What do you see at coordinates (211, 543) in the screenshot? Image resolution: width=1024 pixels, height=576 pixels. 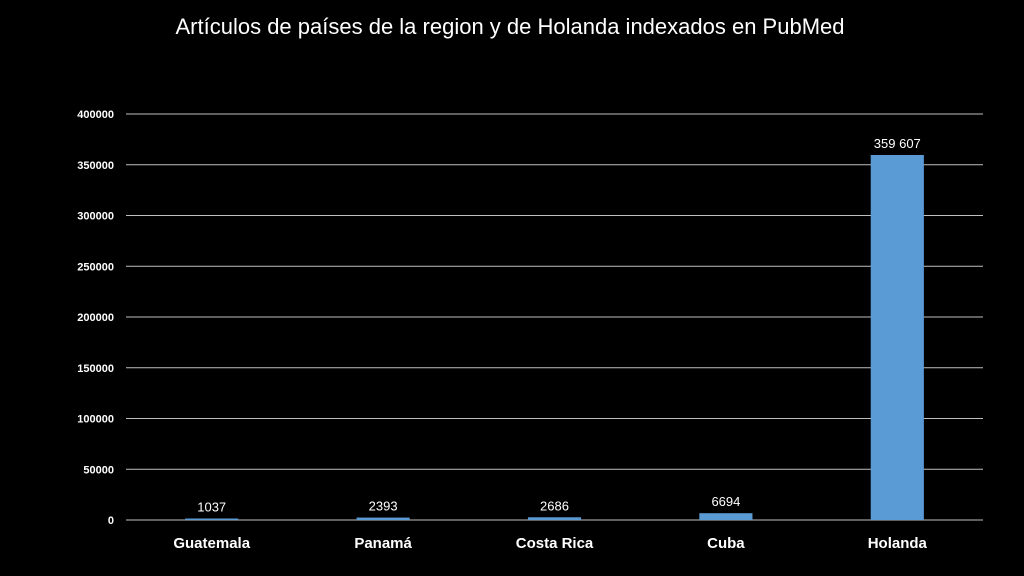 I see `x-category-label: Guatemala` at bounding box center [211, 543].